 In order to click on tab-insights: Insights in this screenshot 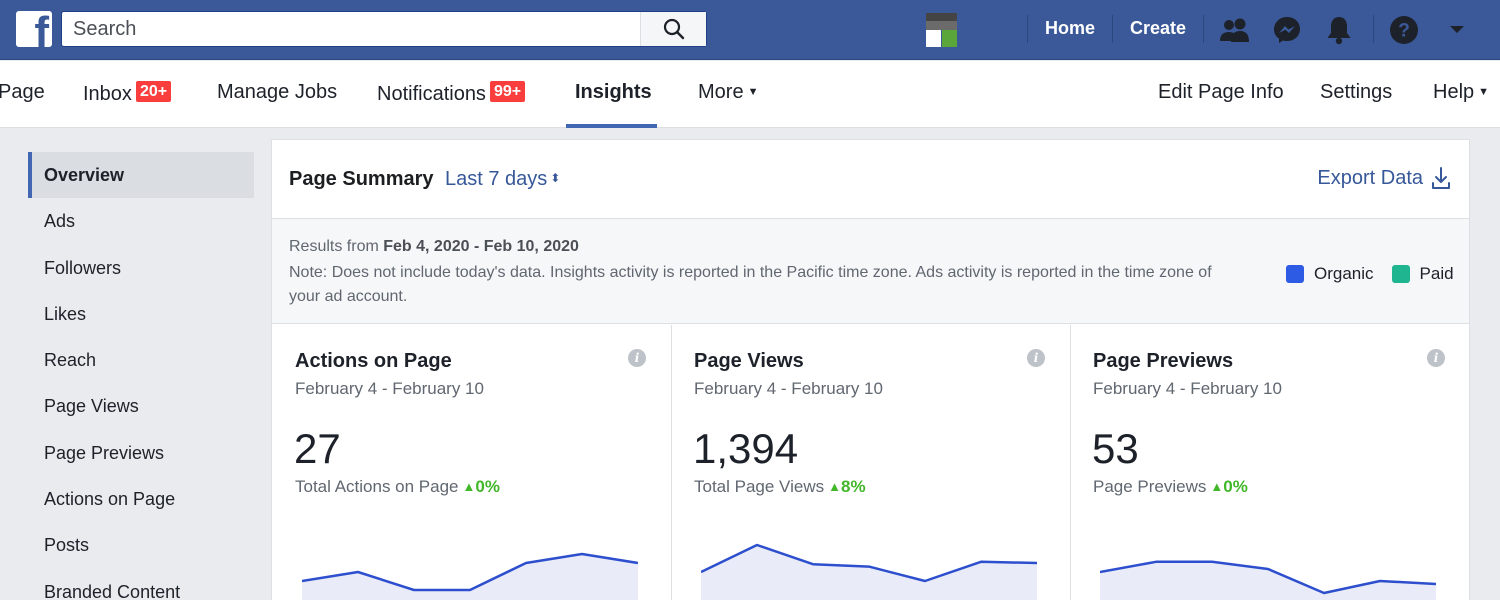, I will do `click(613, 92)`.